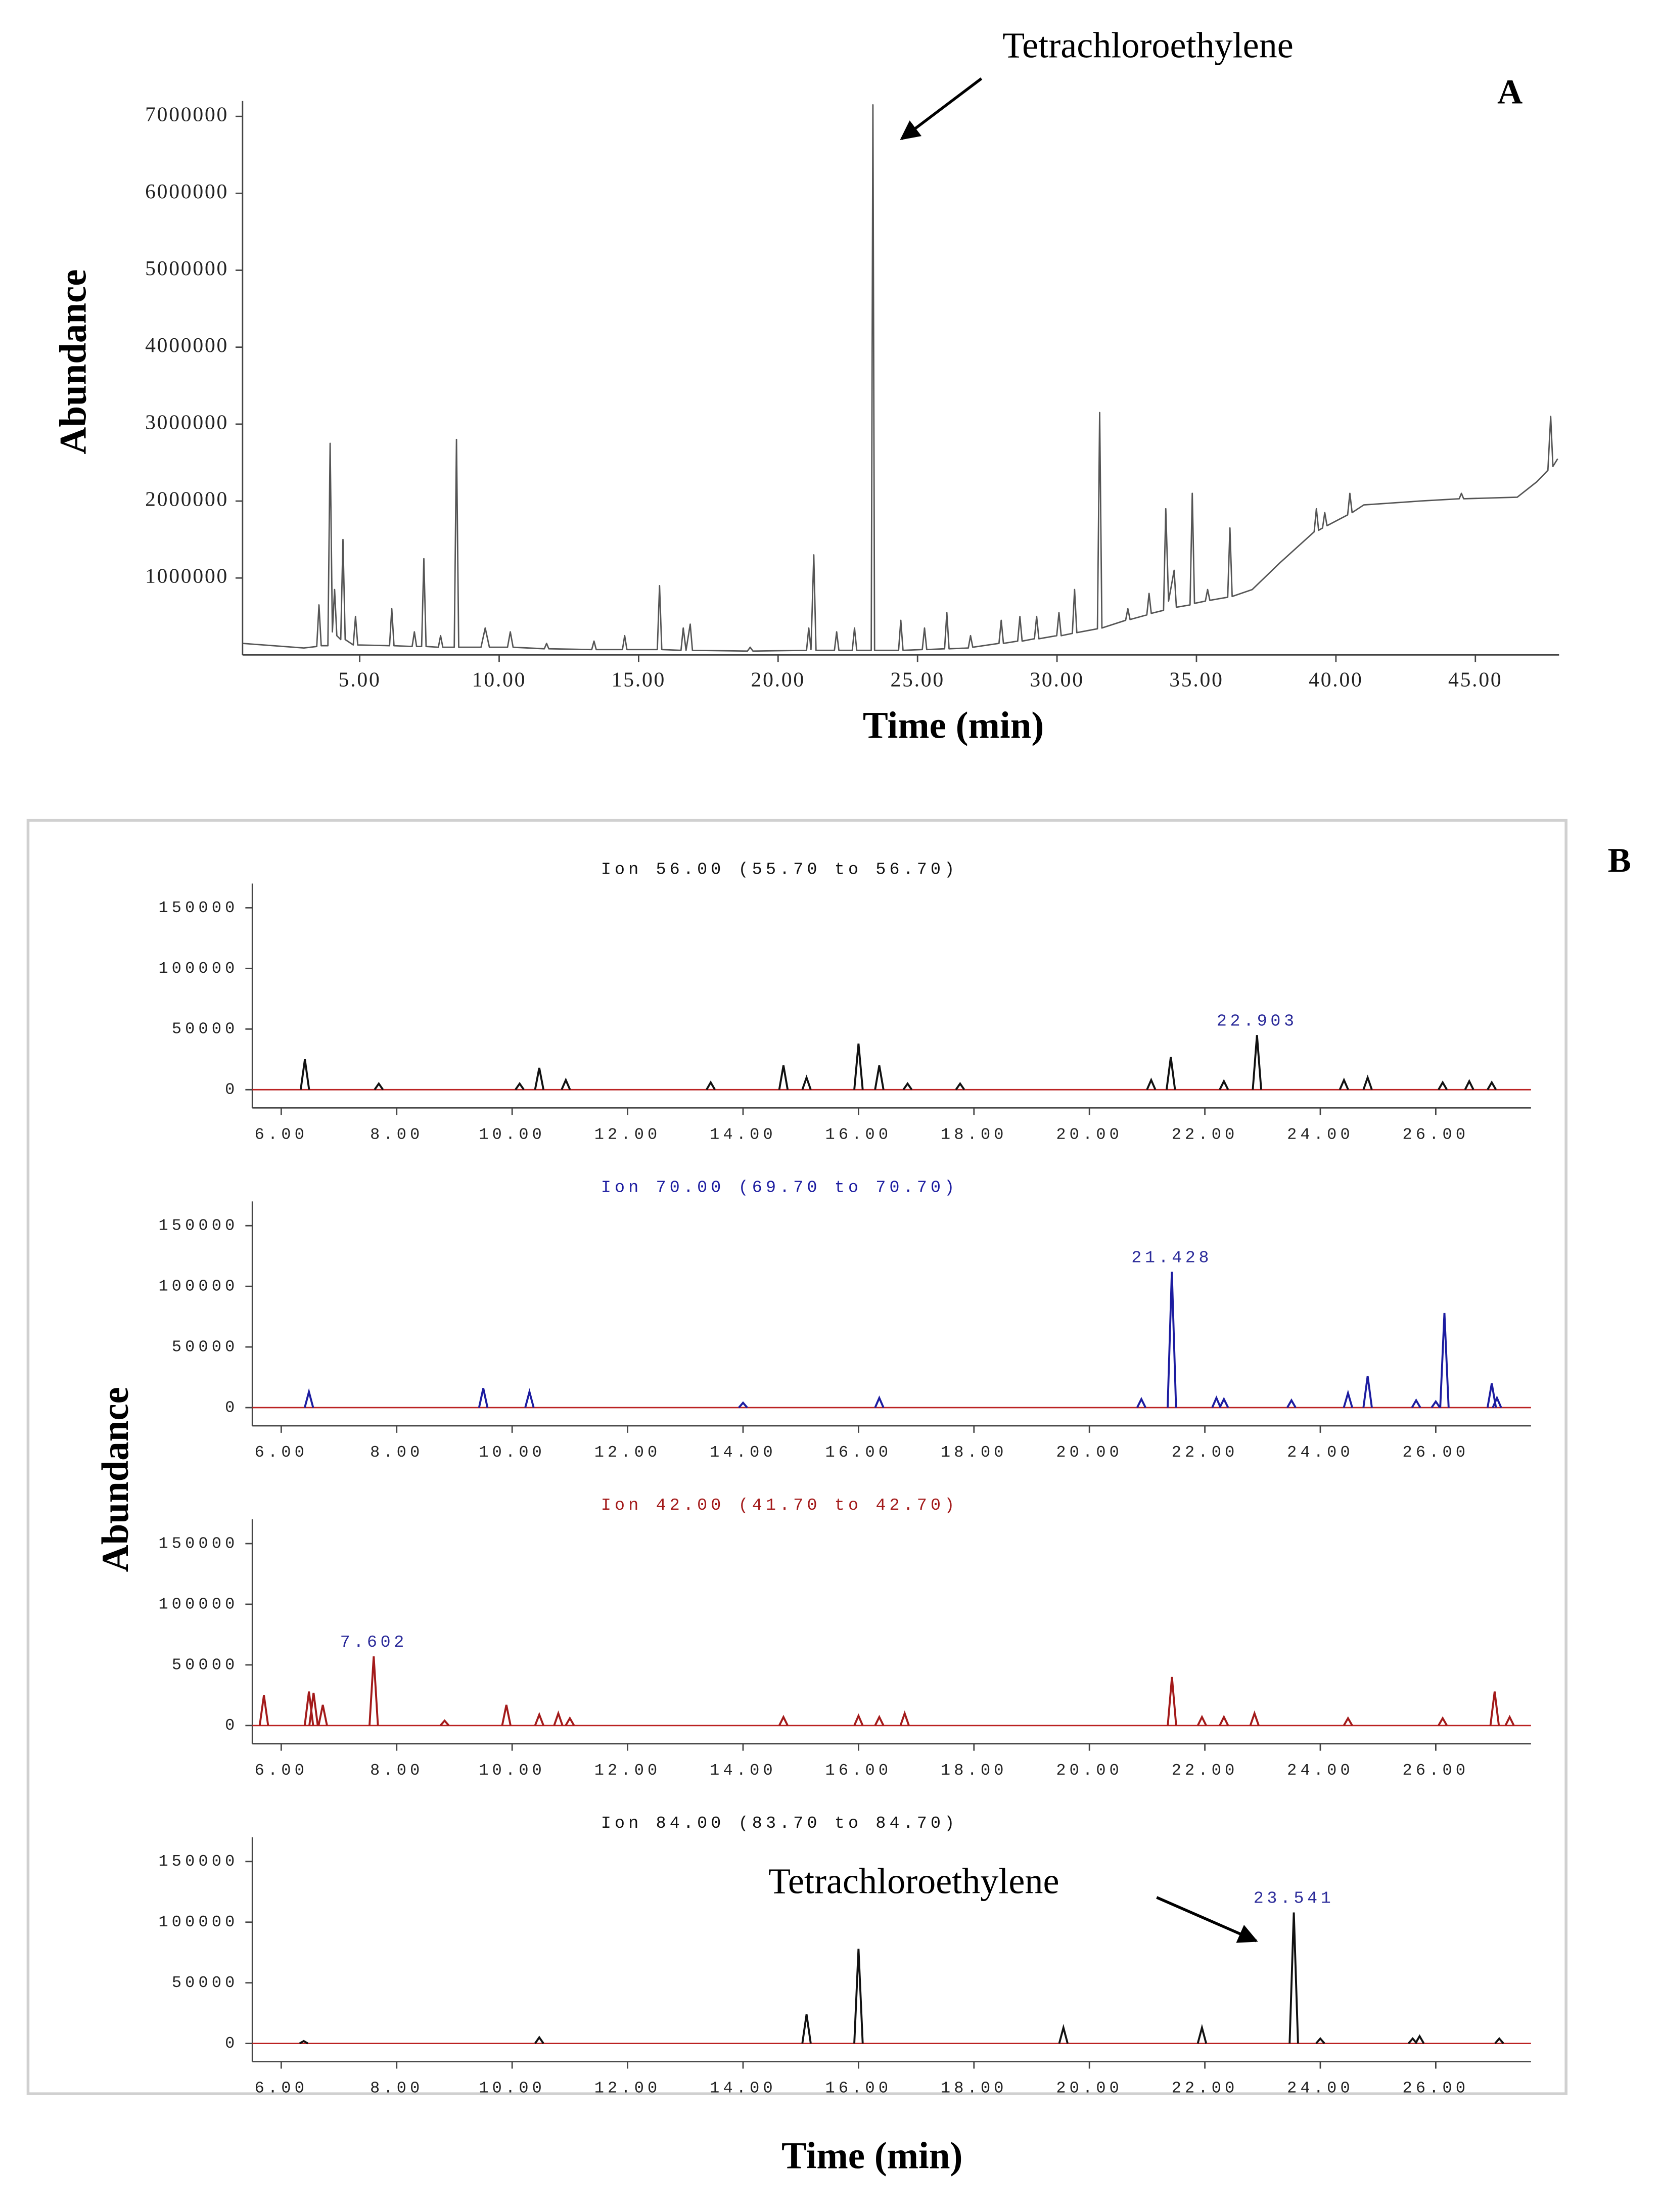 The height and width of the screenshot is (2212, 1660). I want to click on y-tick-label: 3000000, so click(187, 422).